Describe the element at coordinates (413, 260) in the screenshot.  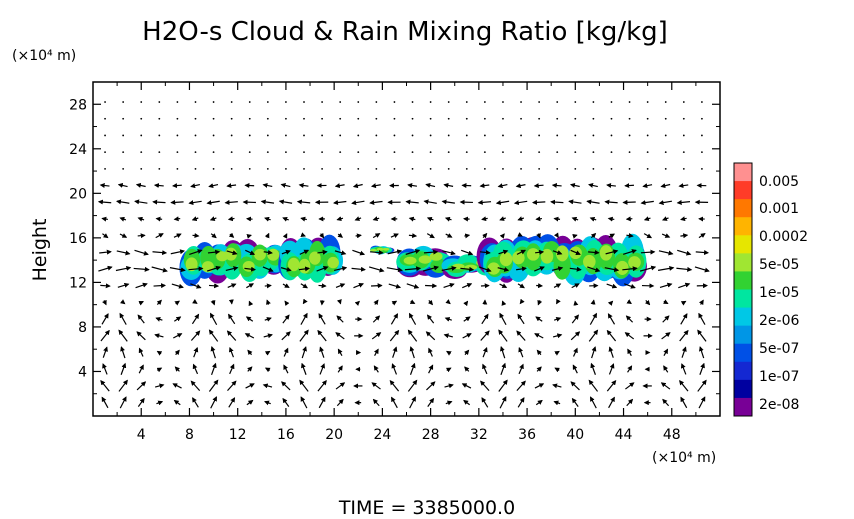
I see `cloud-field` at that location.